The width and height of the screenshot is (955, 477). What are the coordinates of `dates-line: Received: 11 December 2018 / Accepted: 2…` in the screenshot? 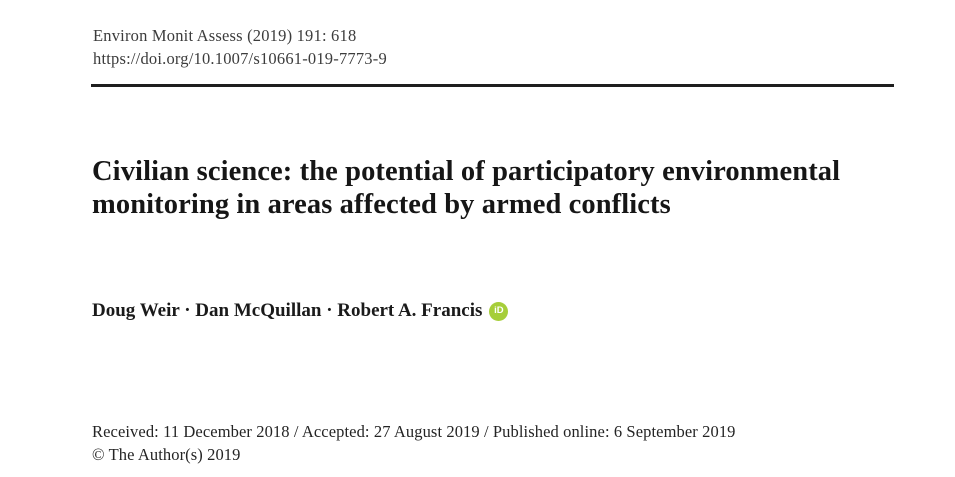 It's located at (414, 431).